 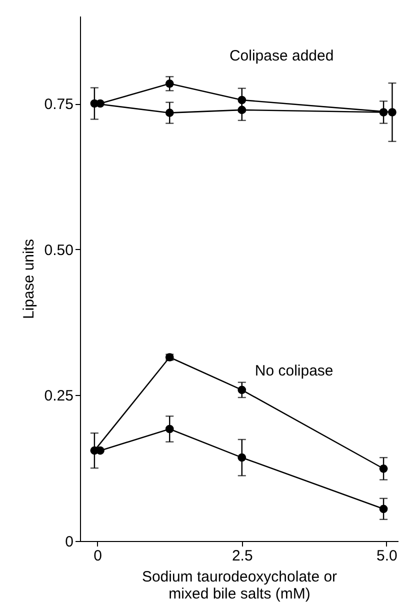 I want to click on annotation: No colipase, so click(x=294, y=371).